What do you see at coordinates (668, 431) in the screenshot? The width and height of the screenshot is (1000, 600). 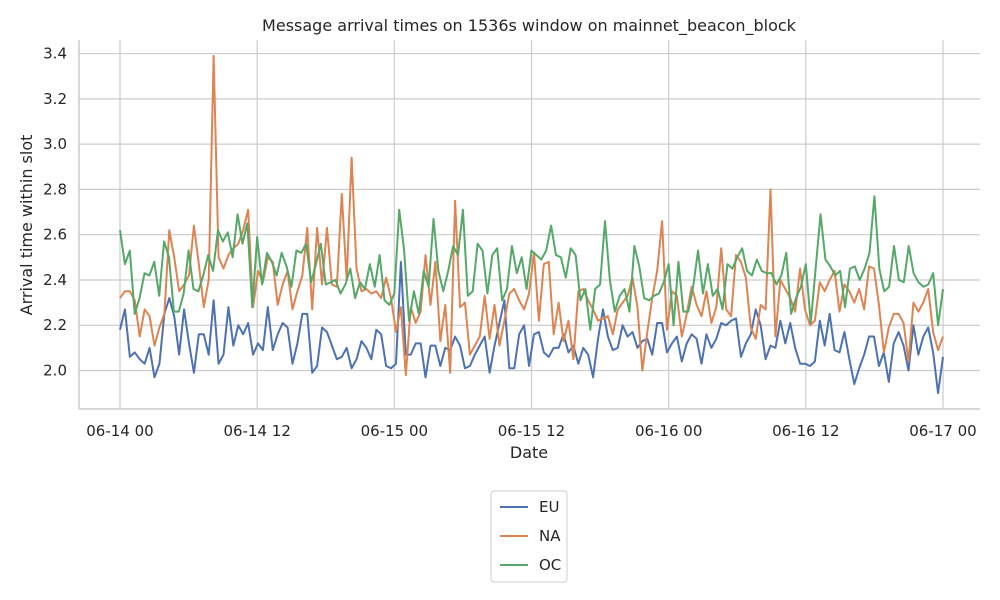 I see `x-tick-label: 06-16 00` at bounding box center [668, 431].